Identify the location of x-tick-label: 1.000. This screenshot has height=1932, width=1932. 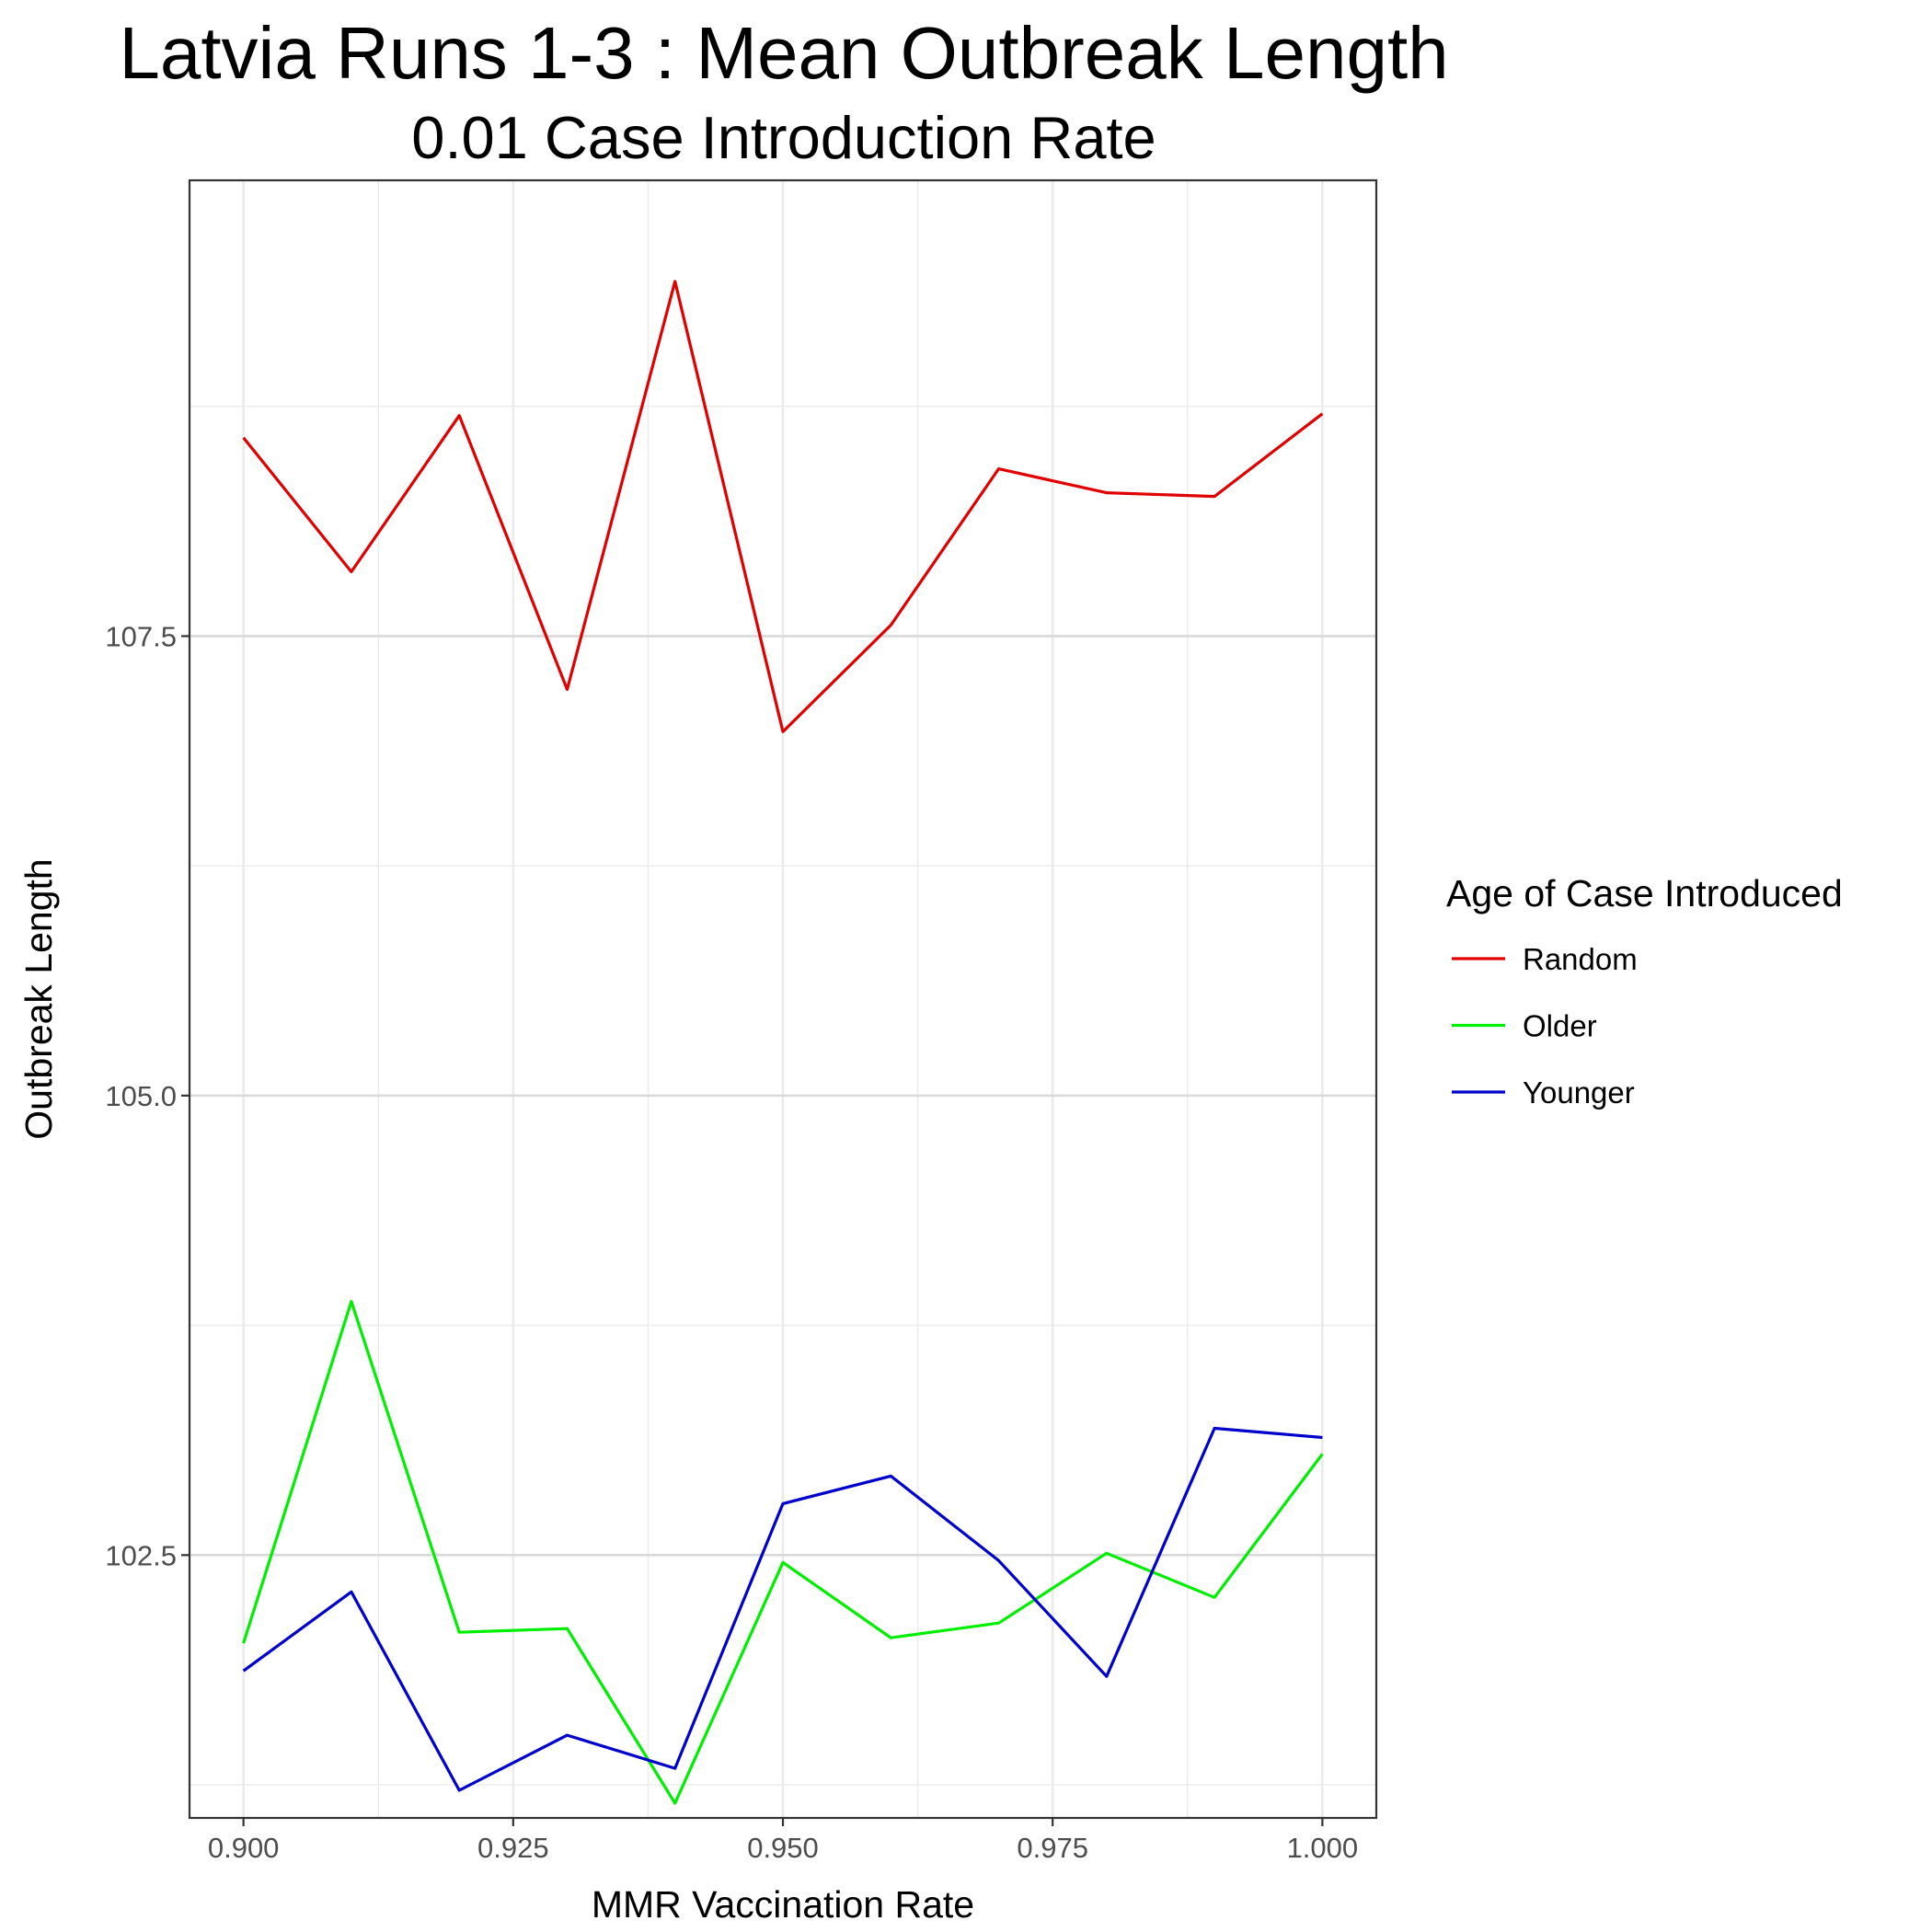
(1323, 1848).